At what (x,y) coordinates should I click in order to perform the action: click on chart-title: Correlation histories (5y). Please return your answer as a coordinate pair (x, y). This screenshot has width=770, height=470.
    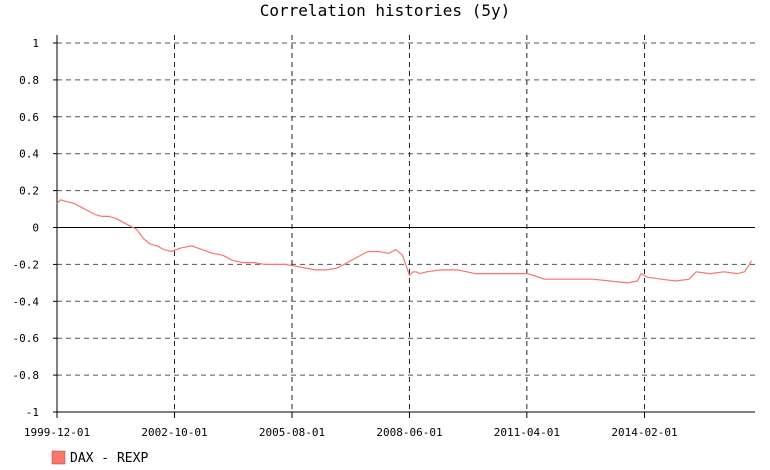
    Looking at the image, I should click on (385, 10).